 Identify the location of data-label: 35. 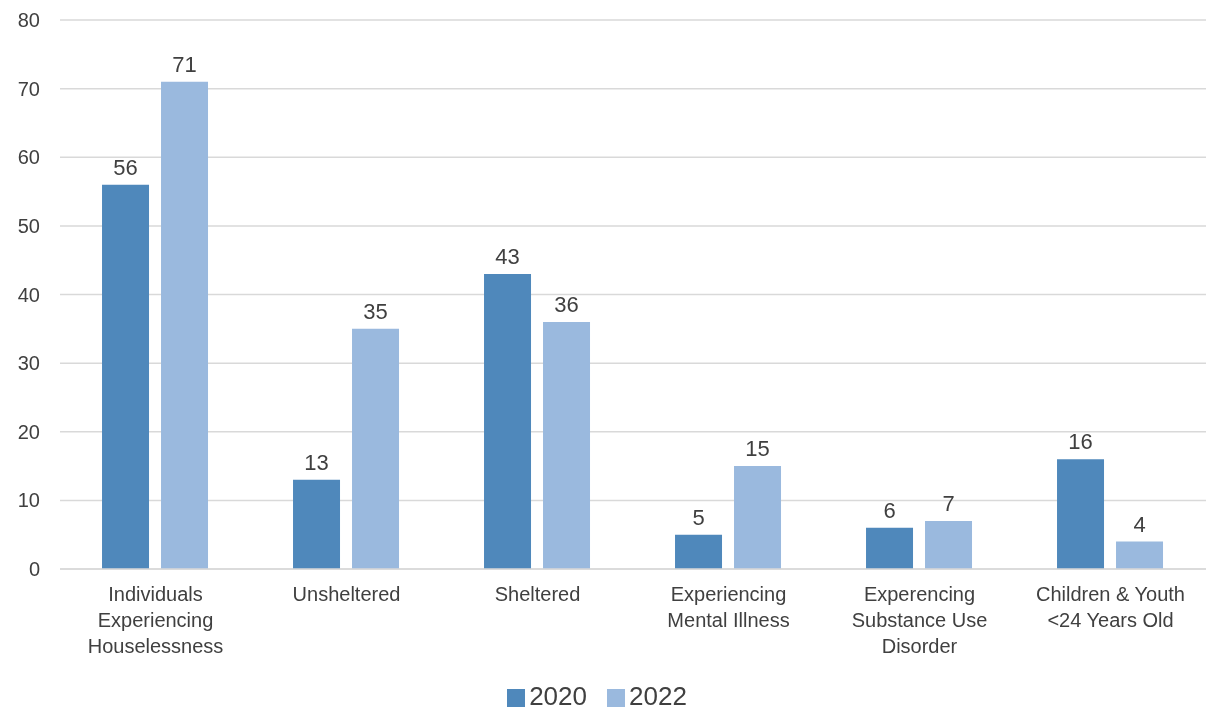
(375, 311).